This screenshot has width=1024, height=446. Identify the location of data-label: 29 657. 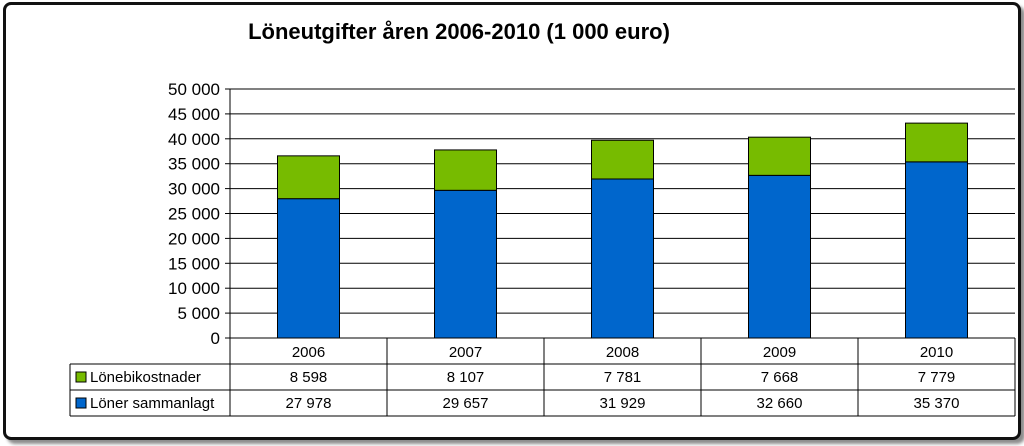
(466, 403).